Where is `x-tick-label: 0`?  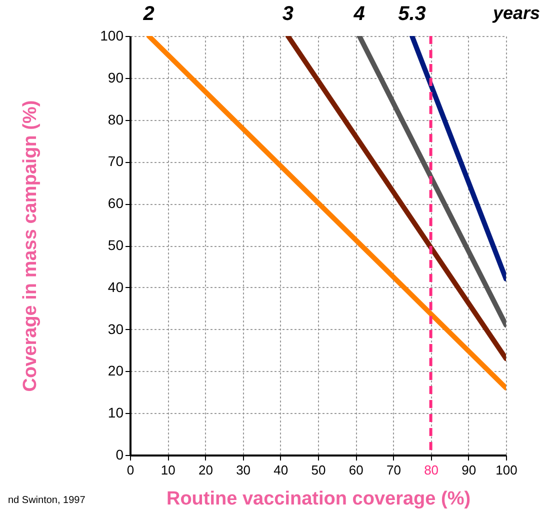 x-tick-label: 0 is located at coordinates (130, 470).